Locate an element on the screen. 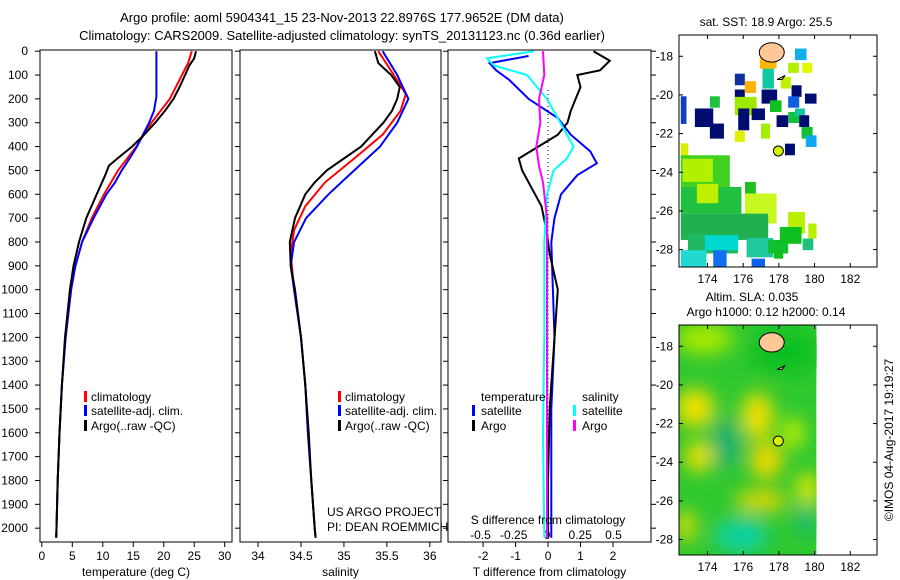  legend-label-climatology: climatology is located at coordinates (375, 397).